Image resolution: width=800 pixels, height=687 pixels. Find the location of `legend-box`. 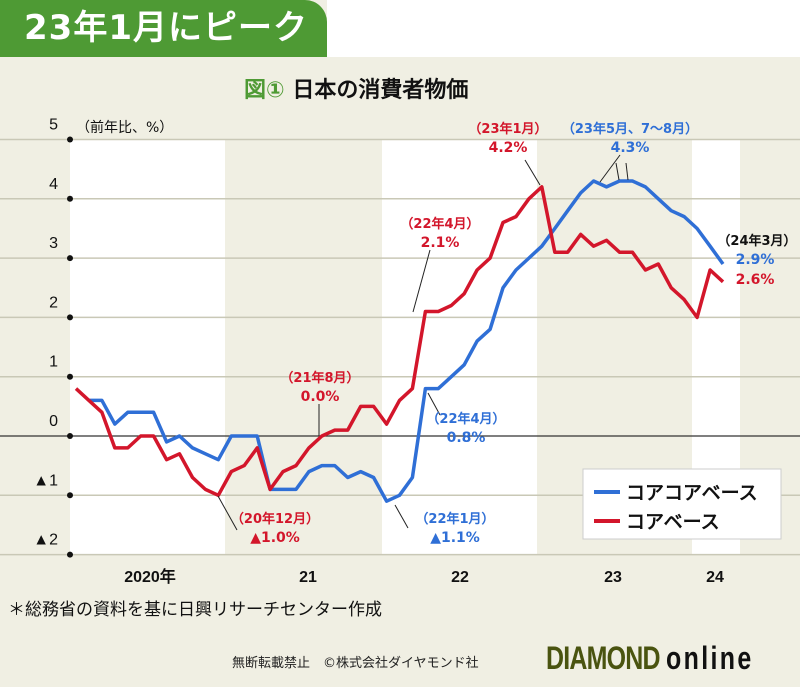

legend-box is located at coordinates (682, 504).